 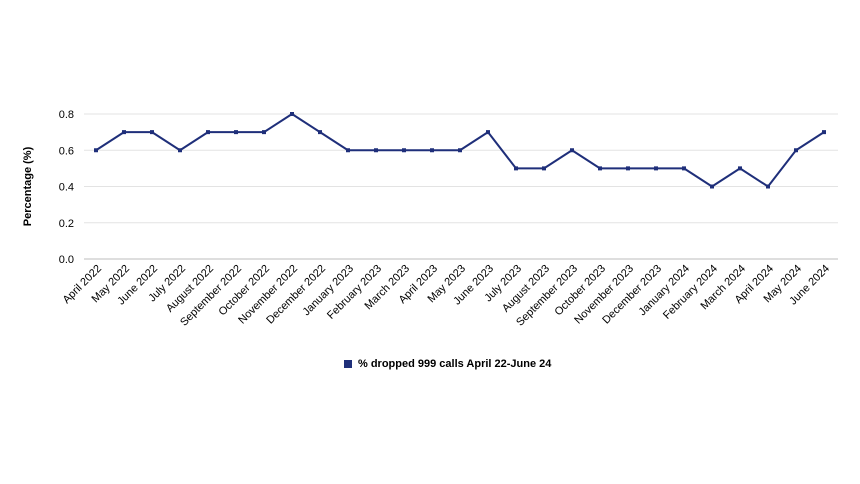 I want to click on legend-label: % dropped 999 calls April 22-June 24, so click(x=455, y=364).